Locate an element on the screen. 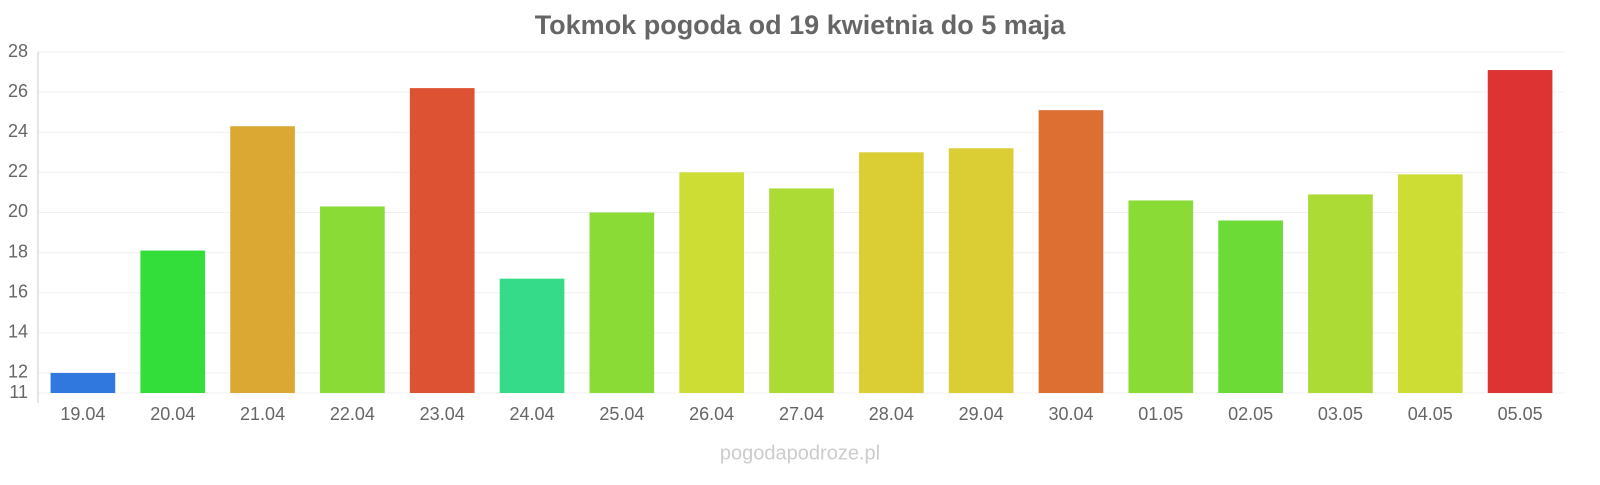 This screenshot has height=485, width=1600. x-tick-label: 27.04 is located at coordinates (801, 414).